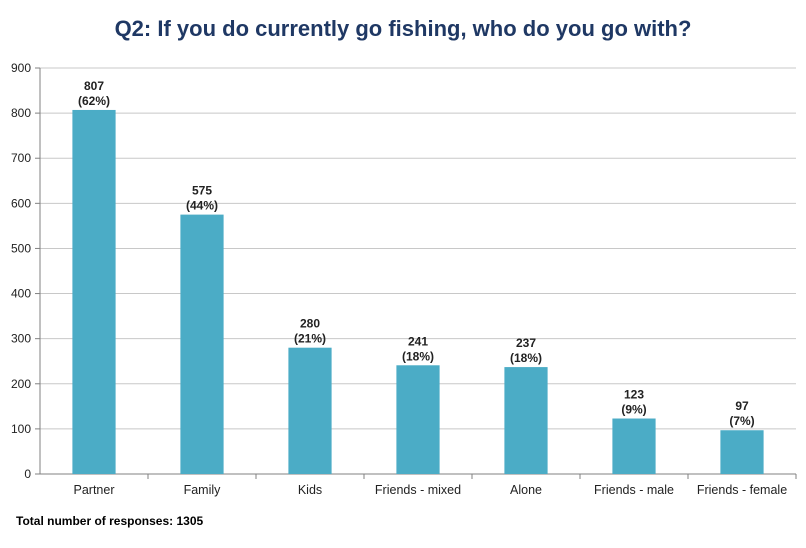 The image size is (806, 548). What do you see at coordinates (94, 291) in the screenshot?
I see `bar-partner` at bounding box center [94, 291].